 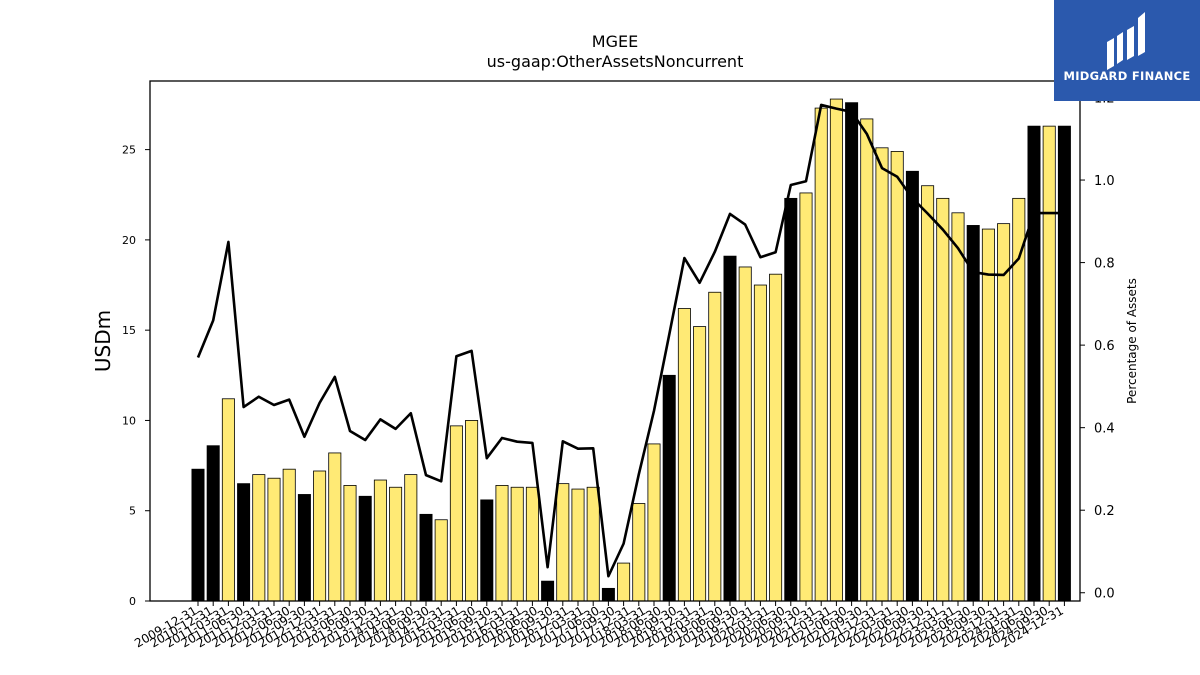 I want to click on y-tick-label: 15, so click(x=129, y=330).